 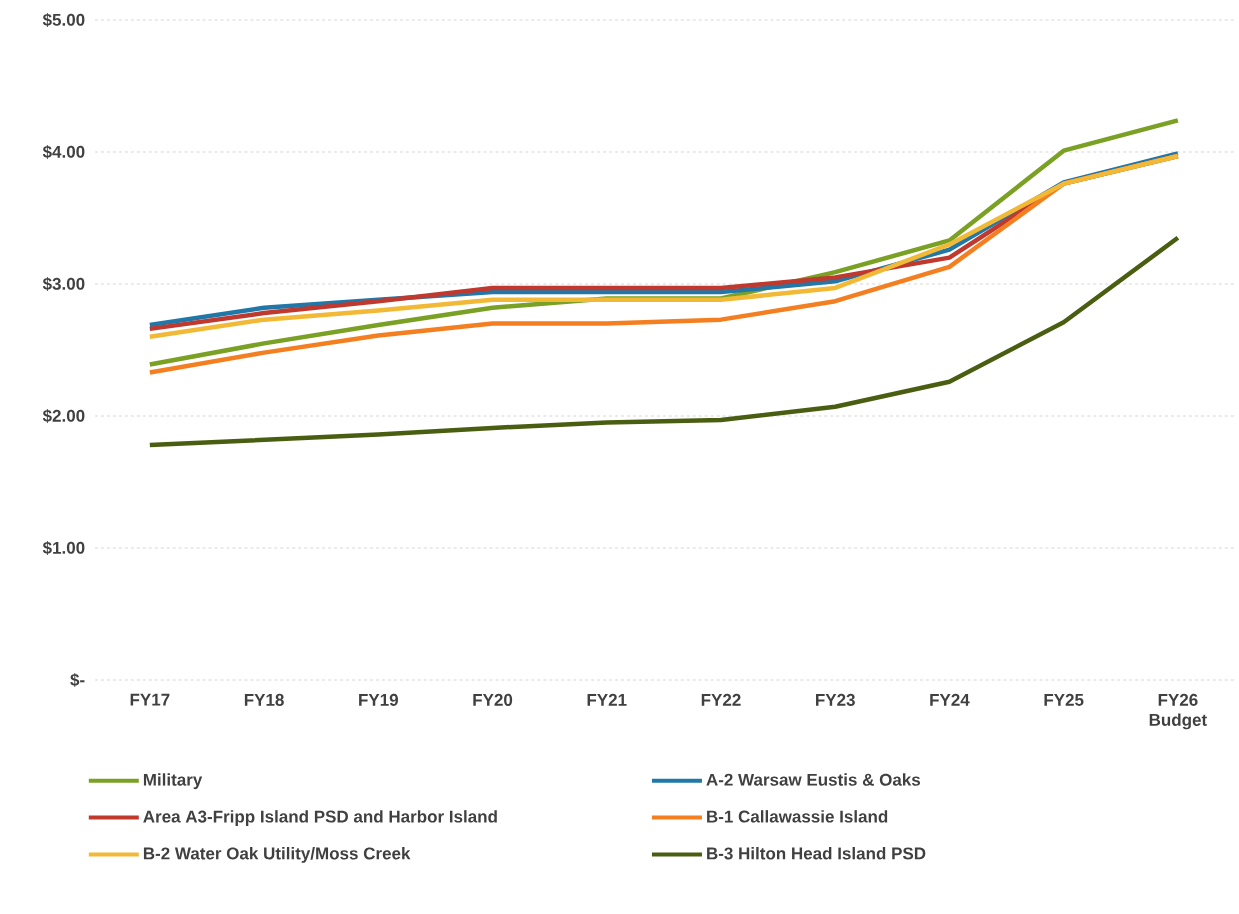 I want to click on x-tick-label: FY19, so click(x=378, y=699).